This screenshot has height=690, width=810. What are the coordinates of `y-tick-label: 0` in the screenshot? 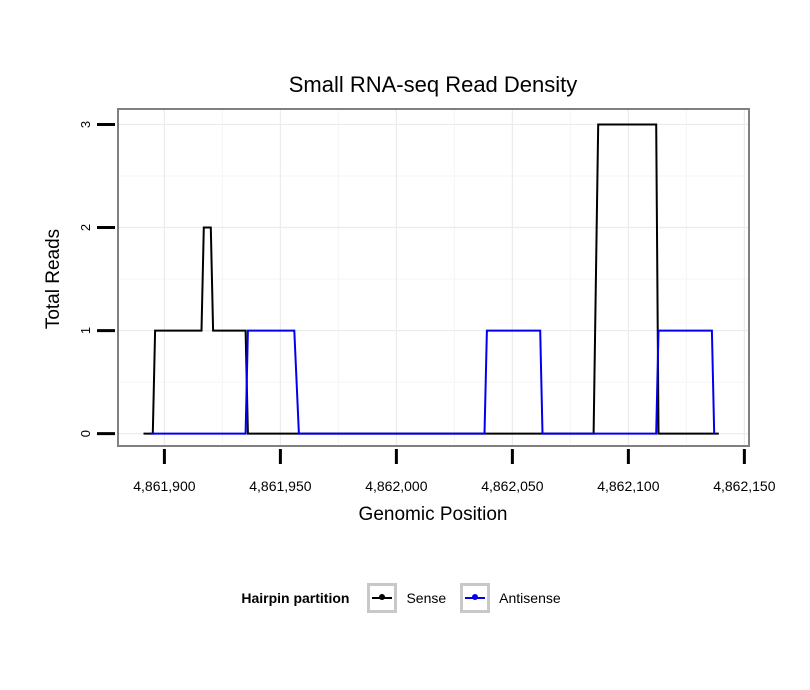 It's located at (85, 433).